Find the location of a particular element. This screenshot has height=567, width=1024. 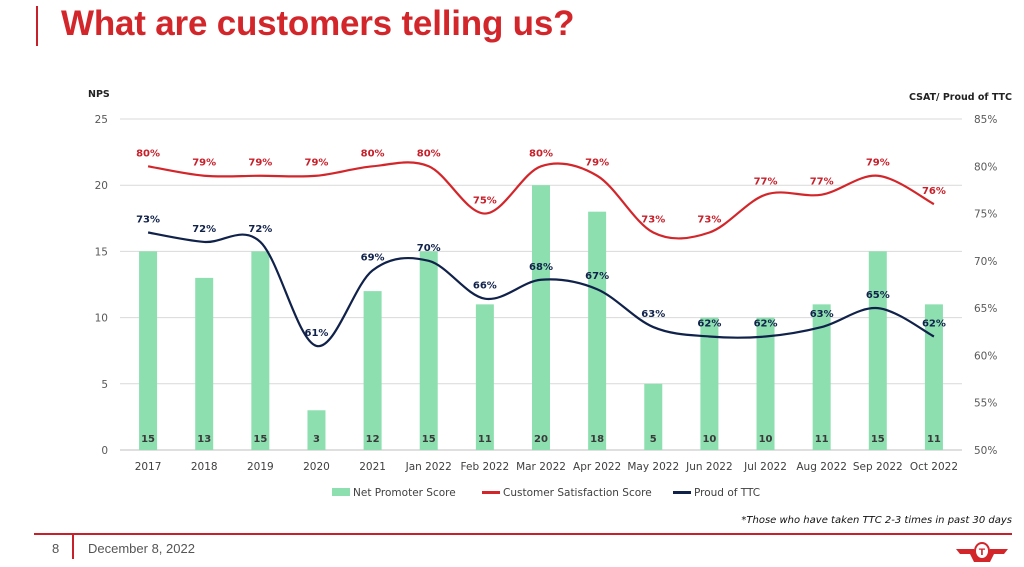

left-tick-label: 5 is located at coordinates (104, 385).